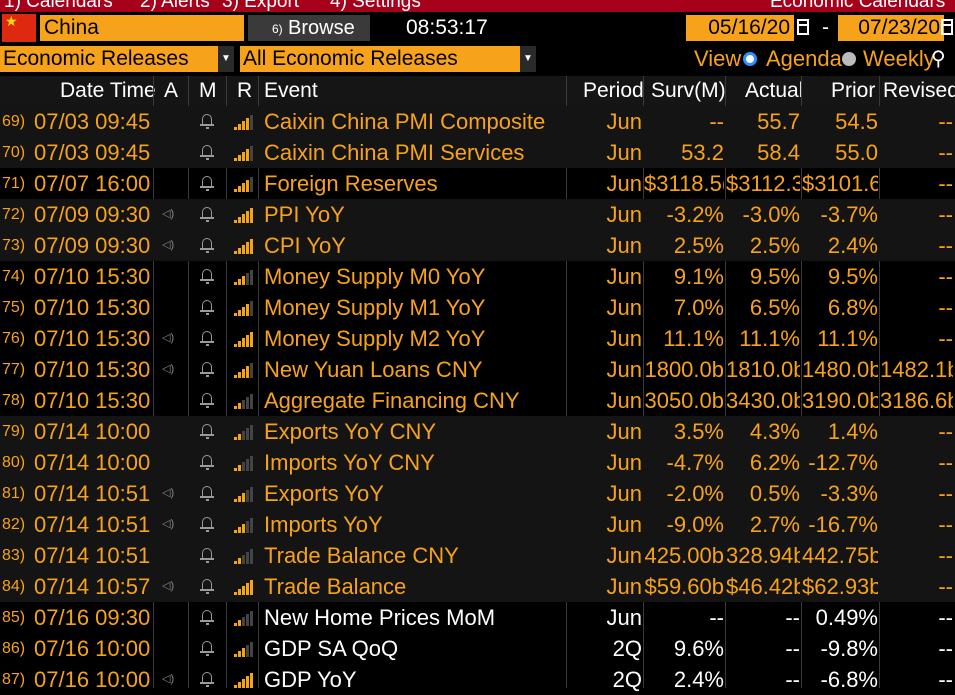 Image resolution: width=955 pixels, height=695 pixels. I want to click on end-calendar-icon, so click(947, 27).